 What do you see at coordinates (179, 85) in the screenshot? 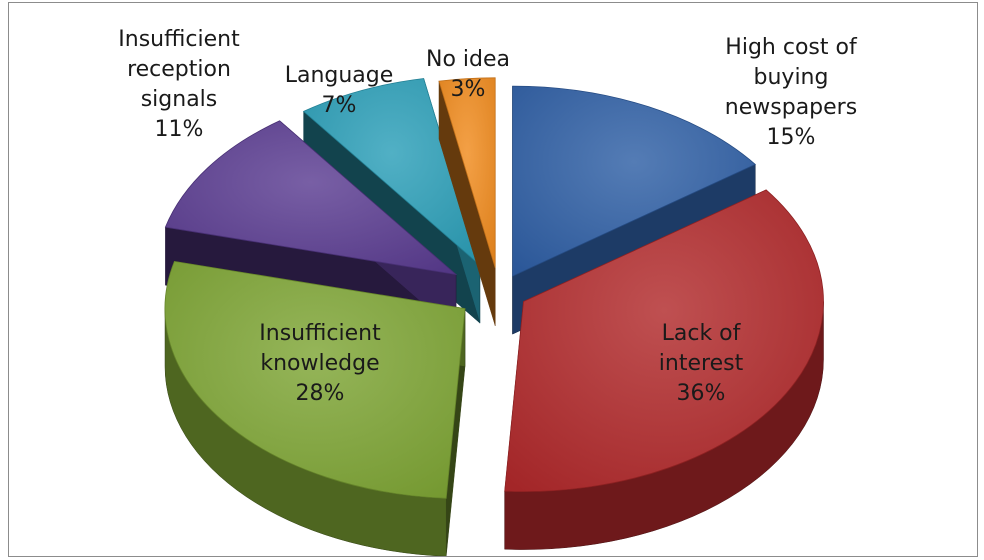
I see `slice-label: Insufficient reception signals 11%` at bounding box center [179, 85].